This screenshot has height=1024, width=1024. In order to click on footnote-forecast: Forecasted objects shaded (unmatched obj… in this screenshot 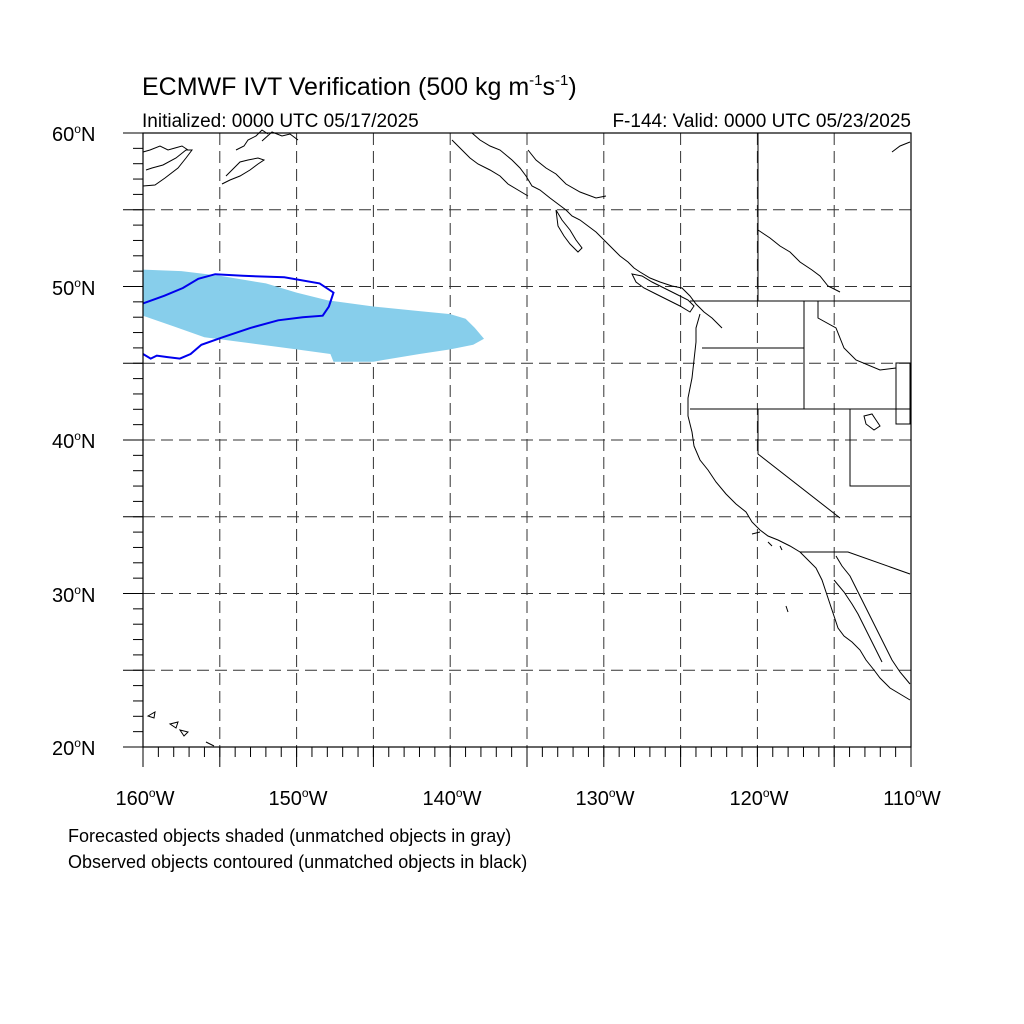, I will do `click(290, 836)`.